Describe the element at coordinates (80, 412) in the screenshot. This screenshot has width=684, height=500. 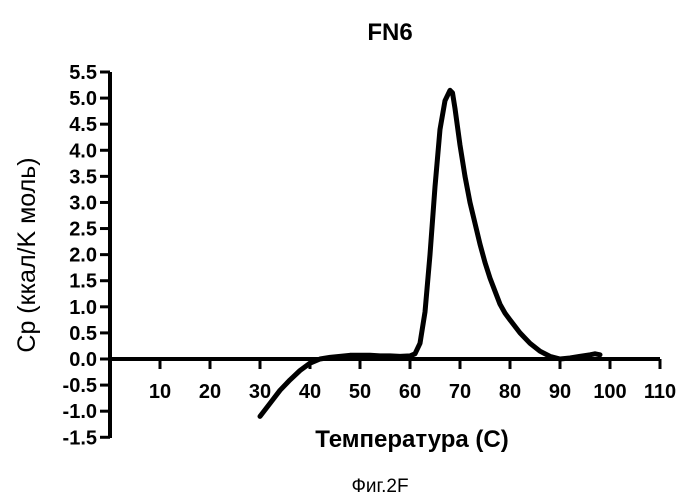
I see `y-tick-label: -1.0` at that location.